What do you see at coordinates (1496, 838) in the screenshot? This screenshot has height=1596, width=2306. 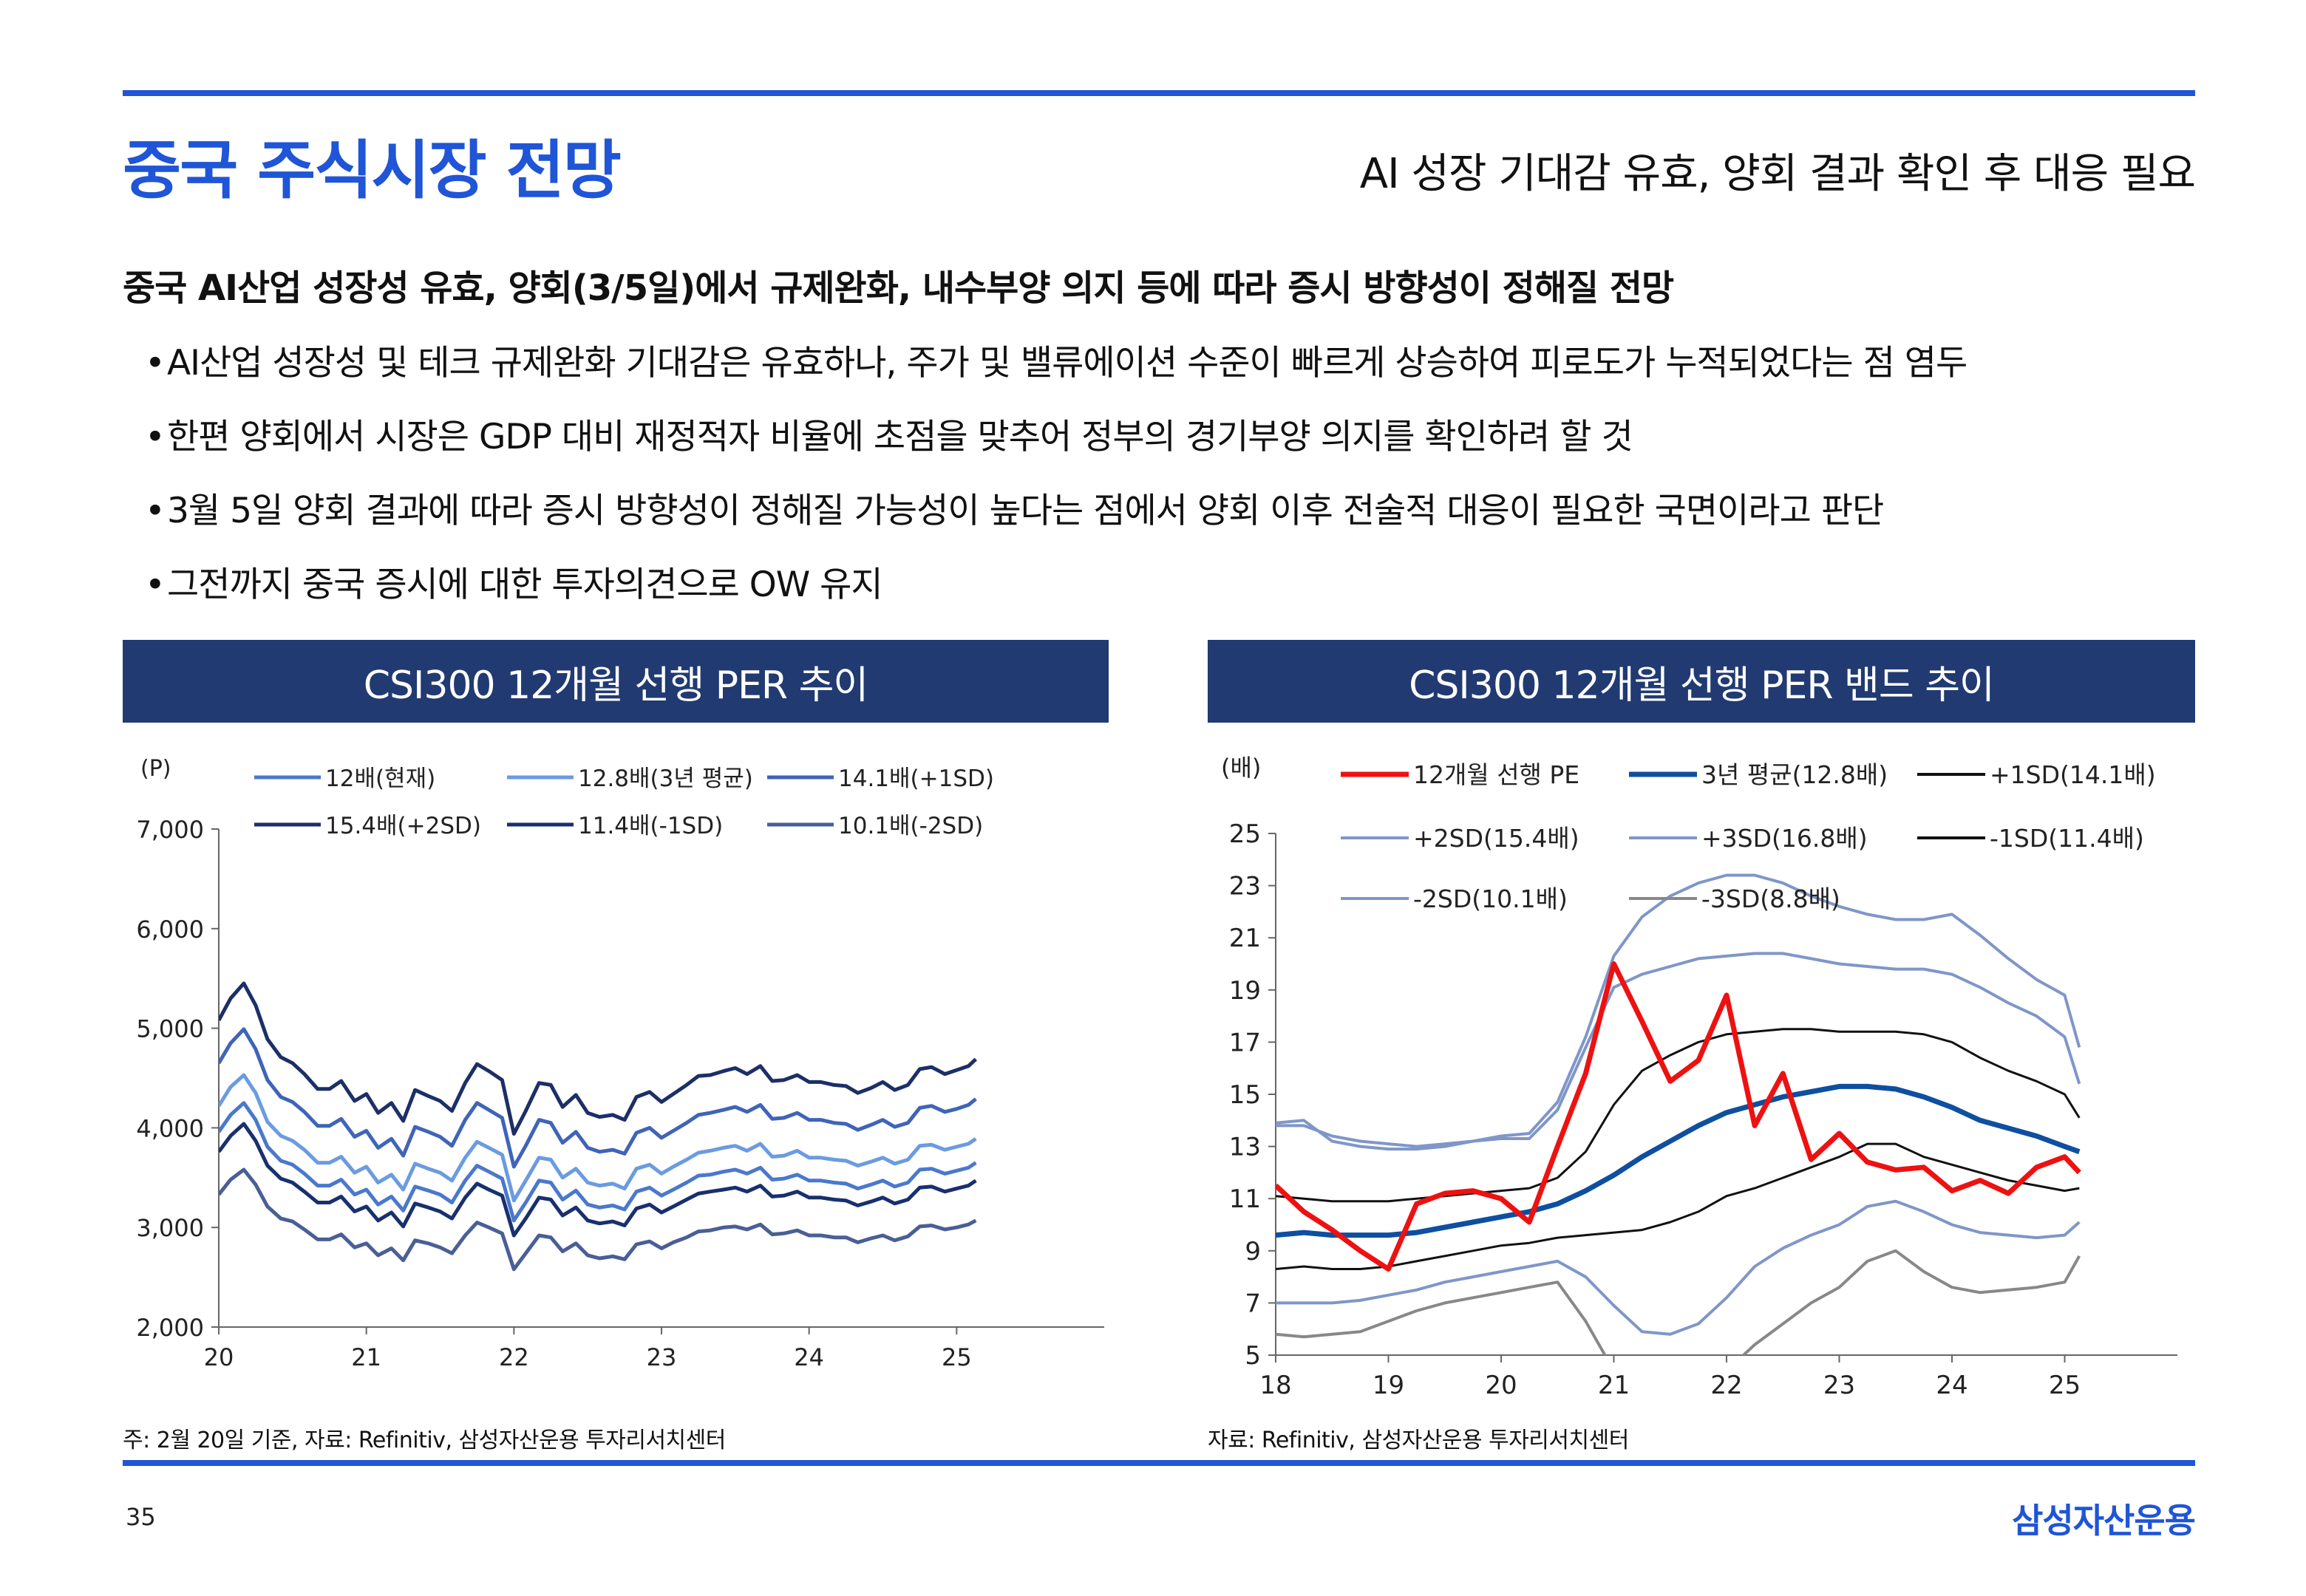 I see `legend-label: +2SD(15.4배)` at bounding box center [1496, 838].